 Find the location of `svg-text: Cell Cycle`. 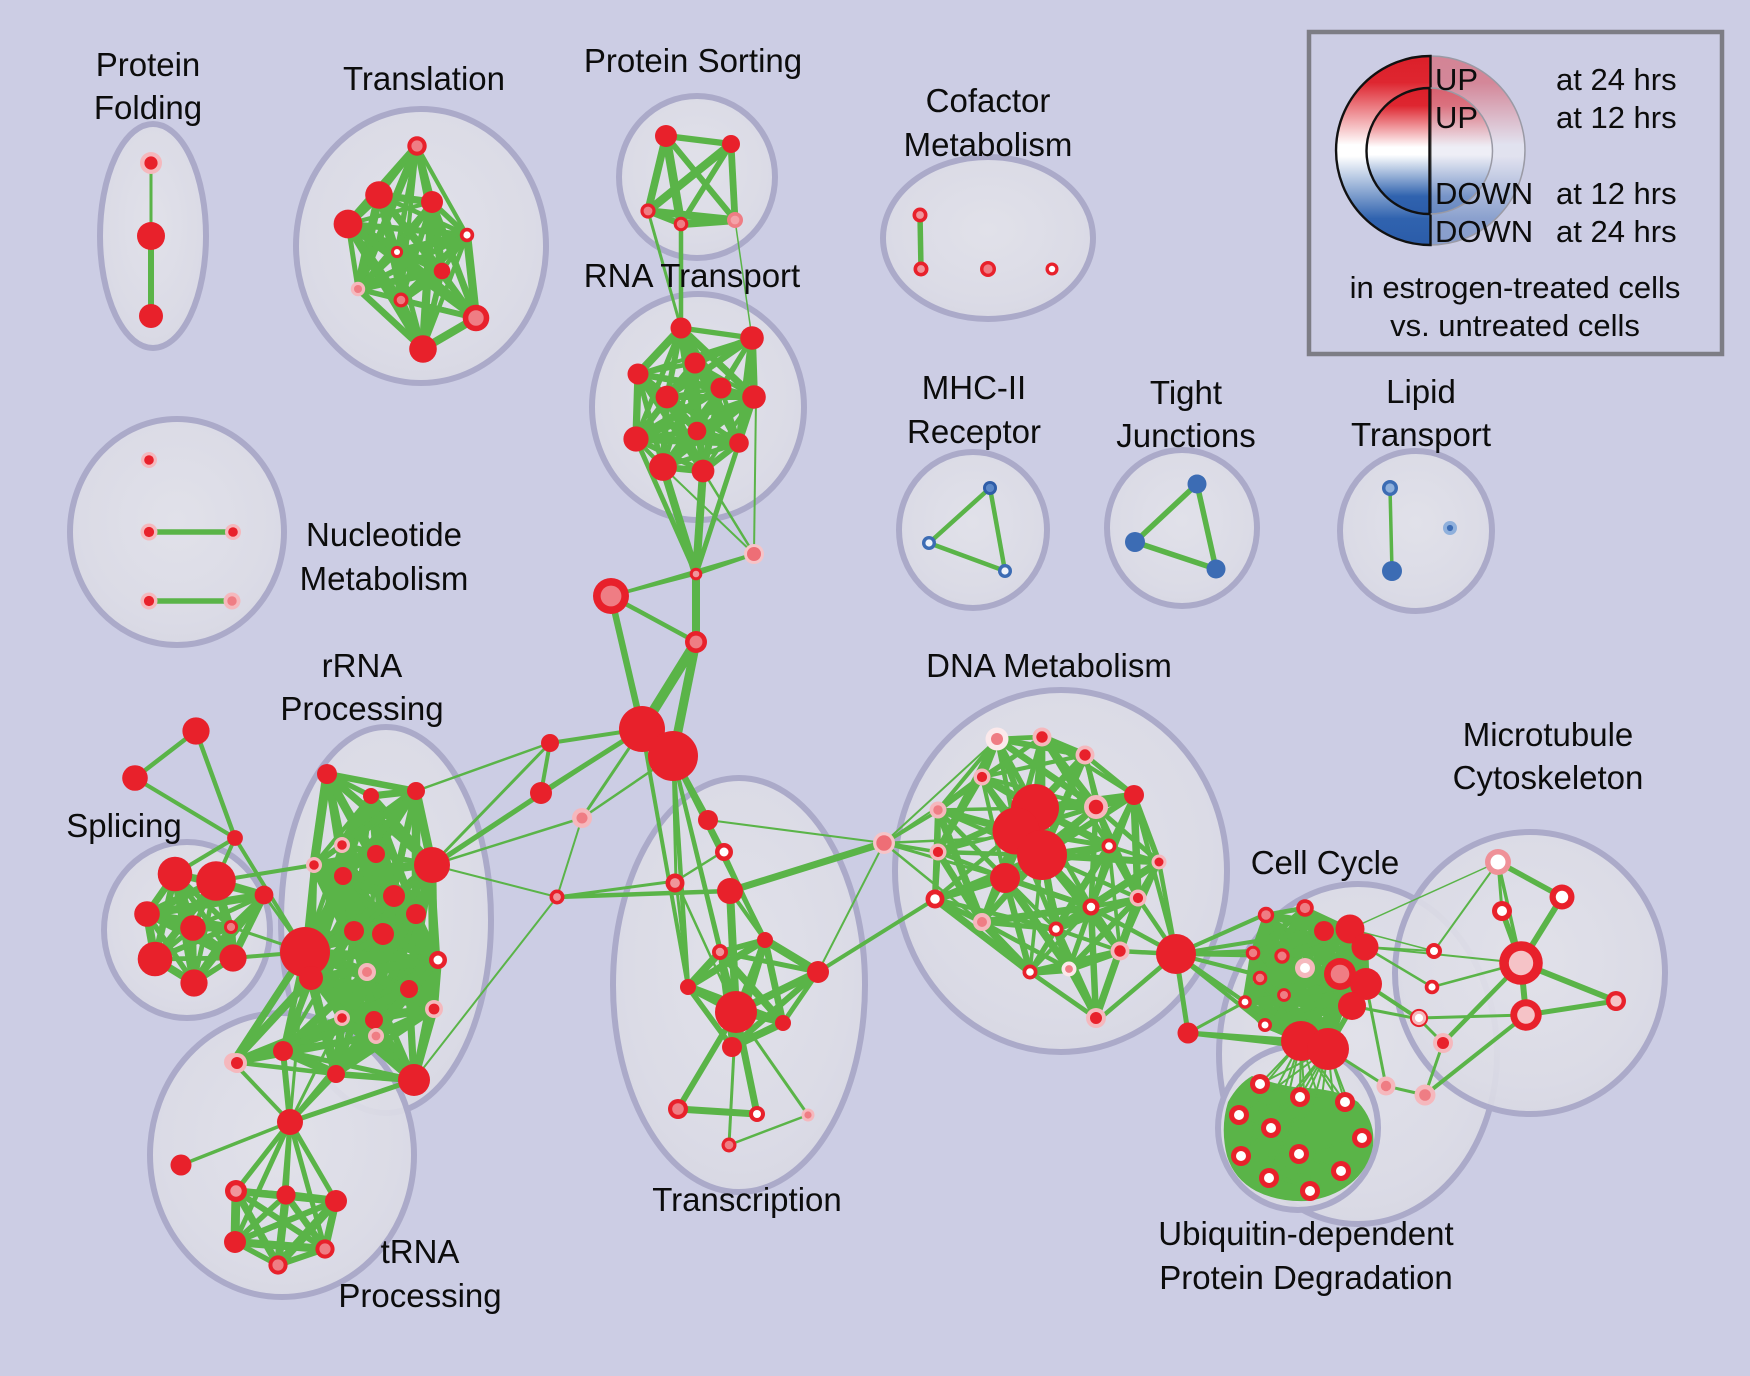

svg-text: Cell Cycle is located at coordinates (1325, 862).